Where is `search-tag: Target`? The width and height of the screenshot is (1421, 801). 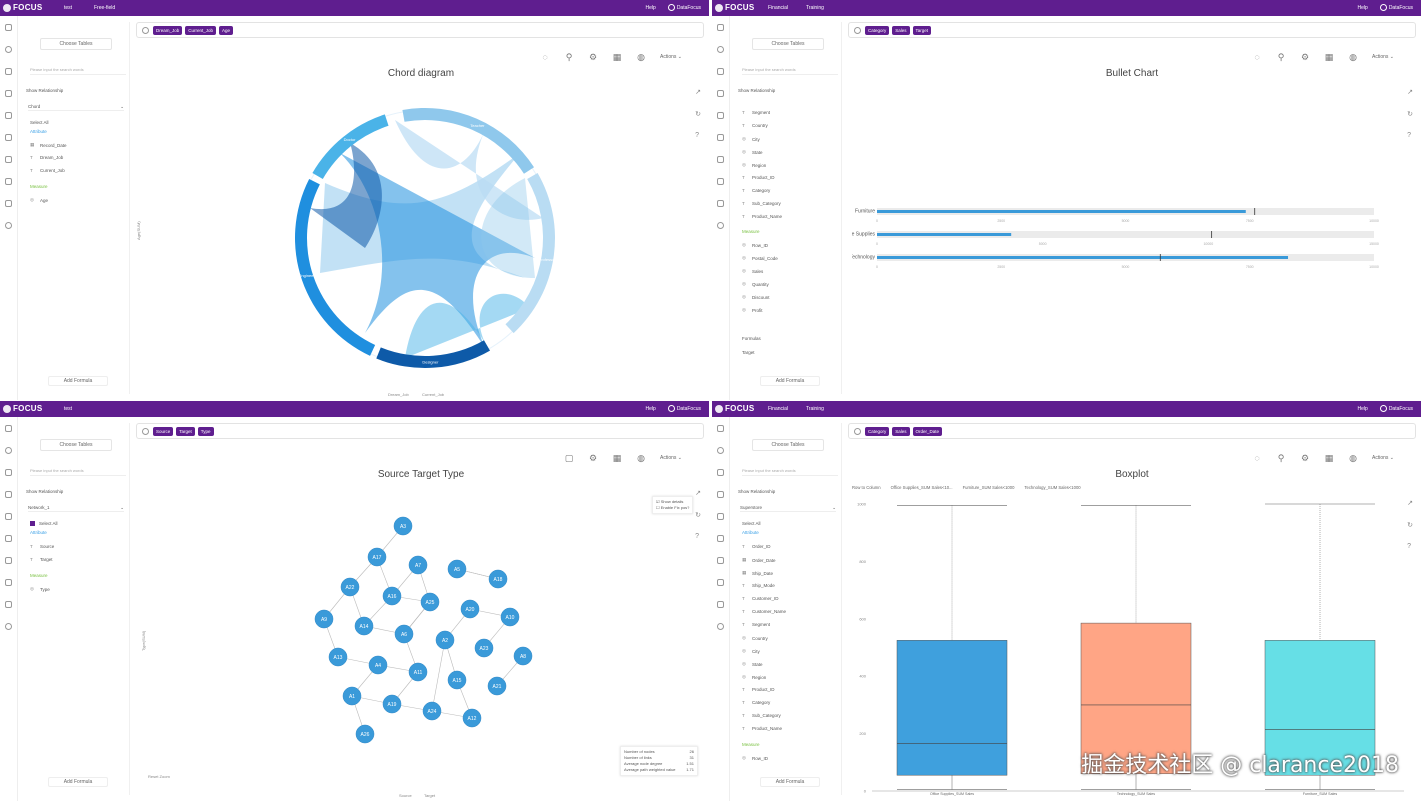 search-tag: Target is located at coordinates (185, 431).